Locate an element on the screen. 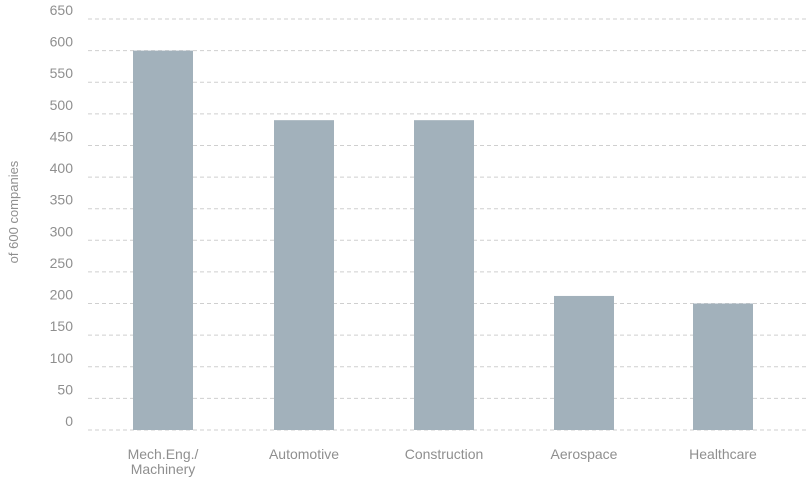 This screenshot has height=479, width=809. category-label: Automotive is located at coordinates (304, 454).